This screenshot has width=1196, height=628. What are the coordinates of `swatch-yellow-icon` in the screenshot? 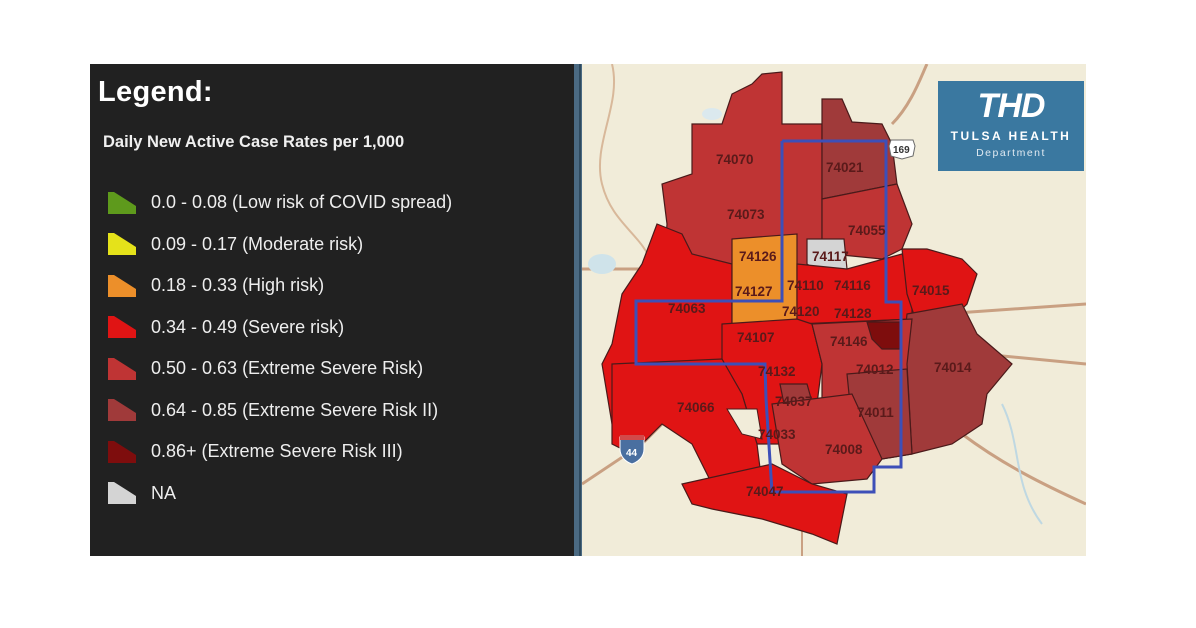 It's located at (122, 244).